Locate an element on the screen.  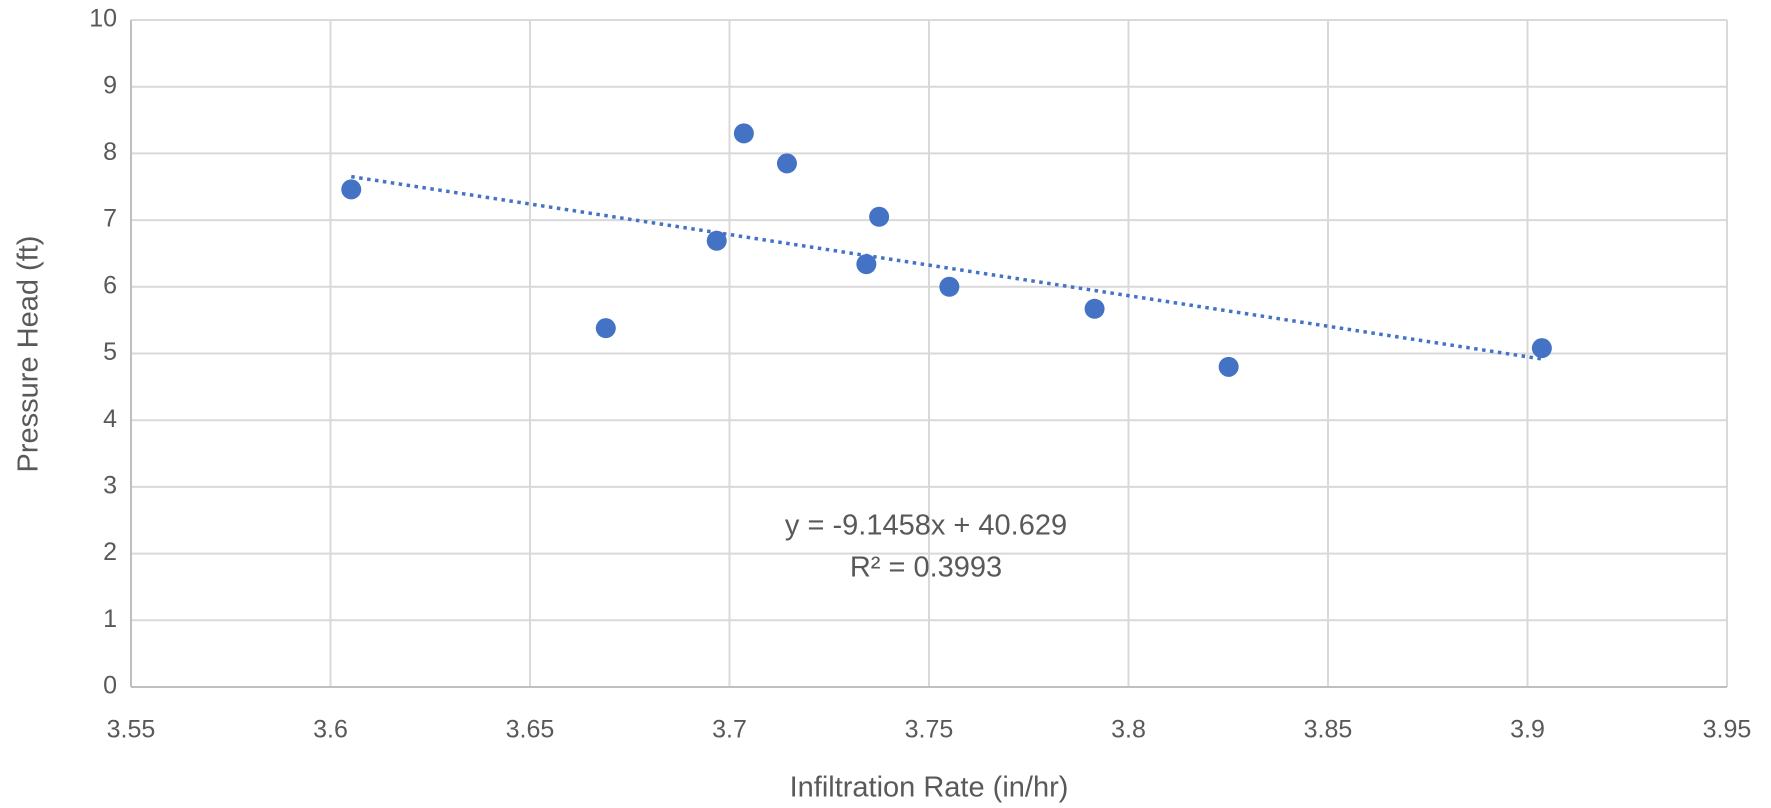
y-tick-label: 0 is located at coordinates (110, 686).